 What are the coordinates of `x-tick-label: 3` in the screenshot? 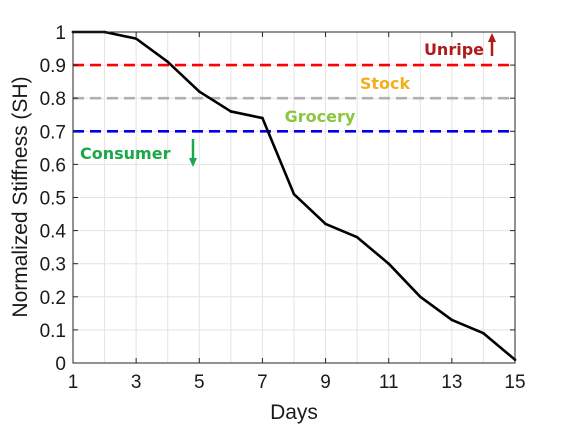 It's located at (136, 382).